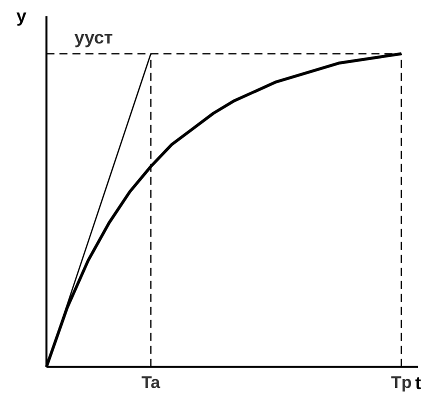  I want to click on x-tick-label: Ta, so click(151, 382).